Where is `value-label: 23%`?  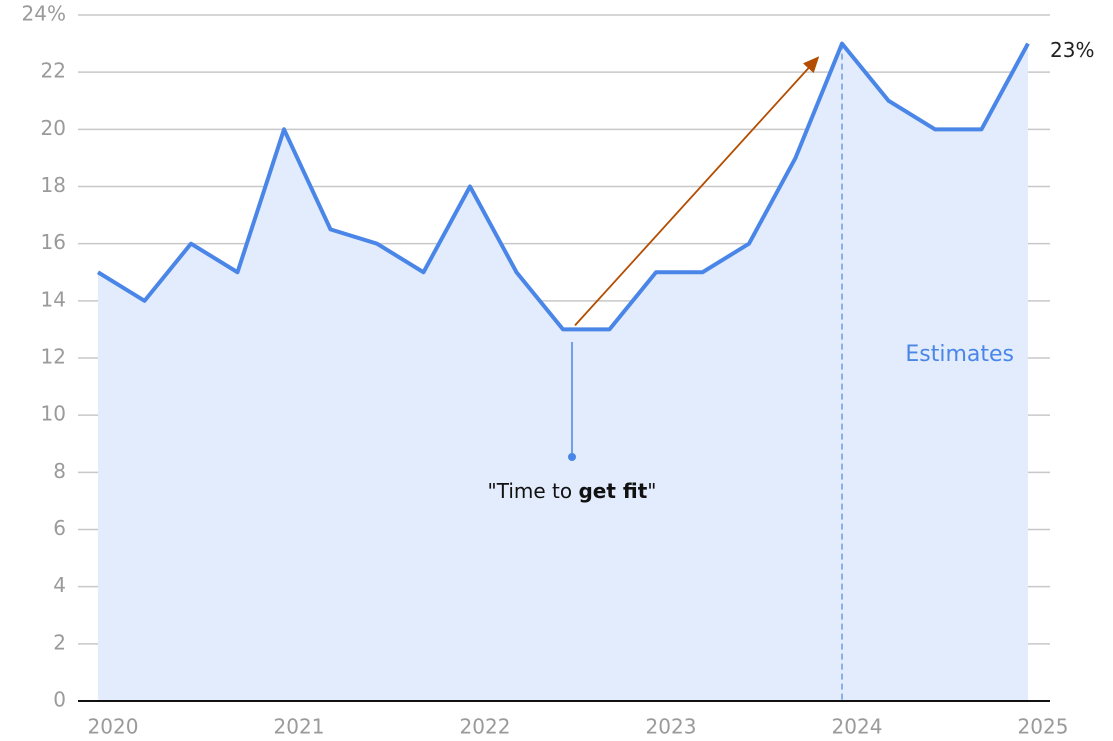 value-label: 23% is located at coordinates (1072, 50).